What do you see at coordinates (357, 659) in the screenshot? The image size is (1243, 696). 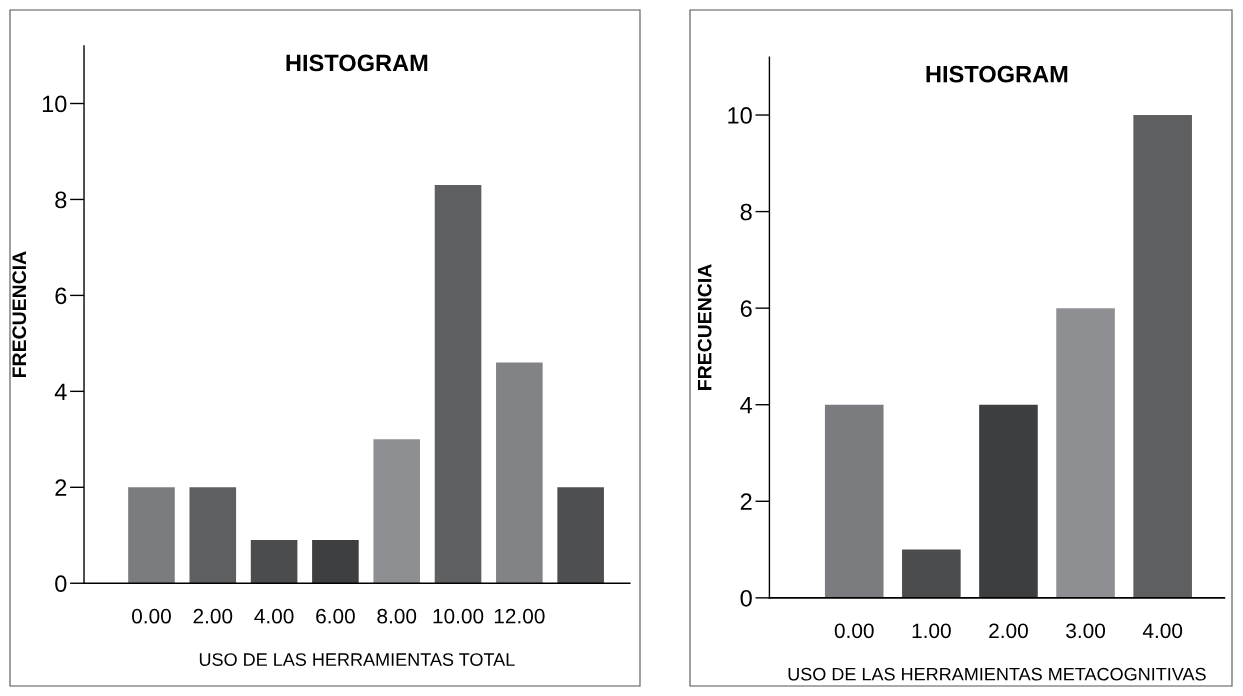 I see `x-axis-title: USO DE LAS HERRAMIENTAS TOTAL` at bounding box center [357, 659].